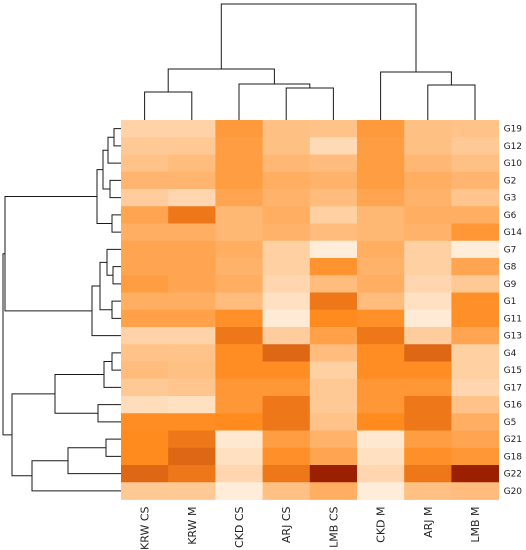  What do you see at coordinates (513, 147) in the screenshot?
I see `row-label: G12` at bounding box center [513, 147].